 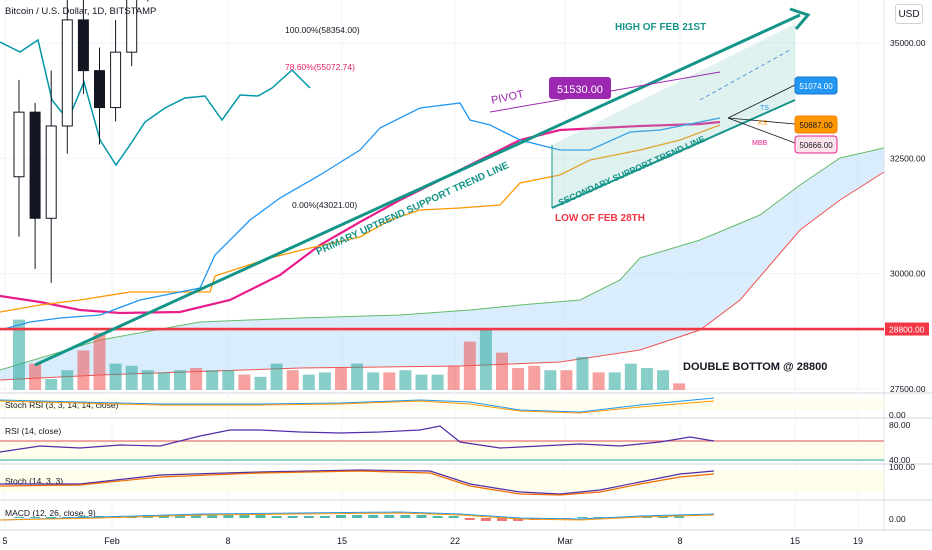 What do you see at coordinates (909, 14) in the screenshot?
I see `currency-button: USD` at bounding box center [909, 14].